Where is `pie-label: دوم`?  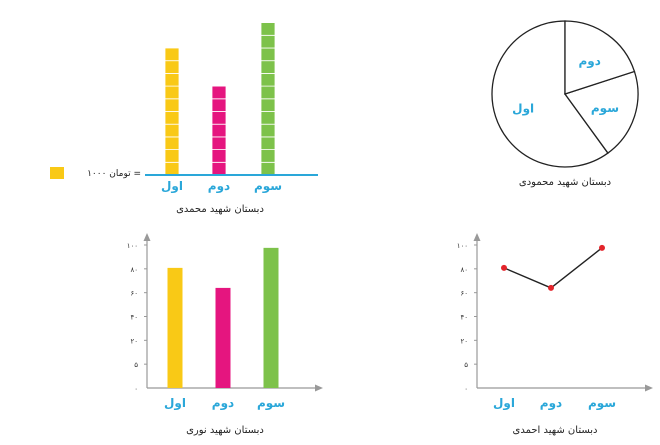 pie-label: دوم is located at coordinates (589, 61).